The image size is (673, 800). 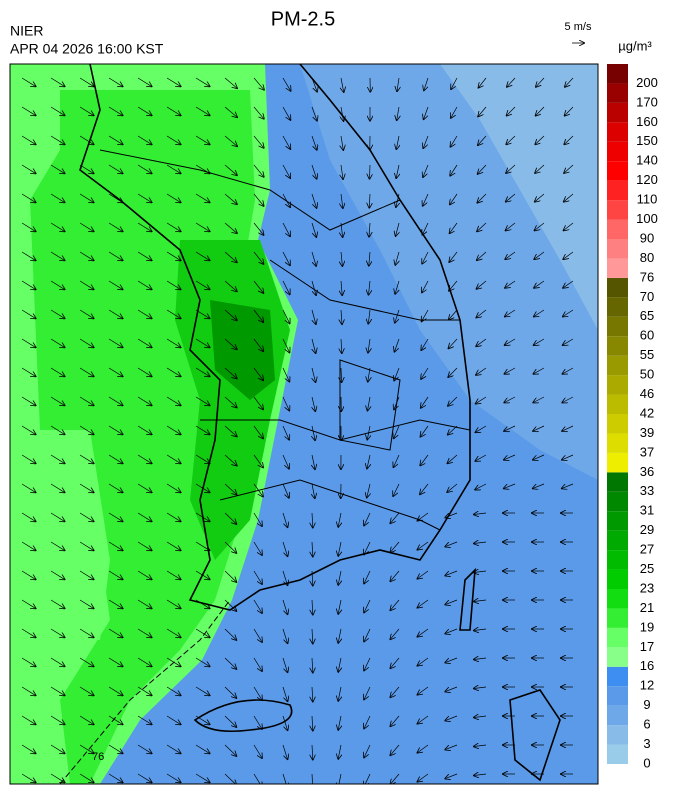 I want to click on wind-scale: 5 m/s, so click(x=578, y=27).